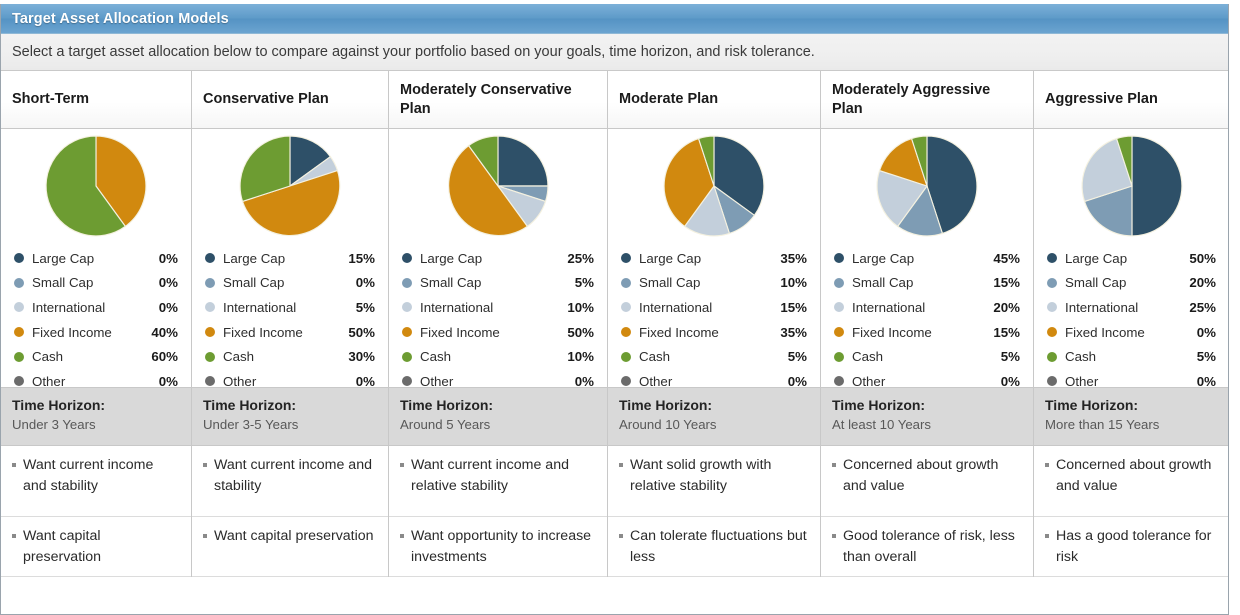 The width and height of the screenshot is (1240, 615). Describe the element at coordinates (1006, 332) in the screenshot. I see `legend-allocation-value: 15%` at that location.